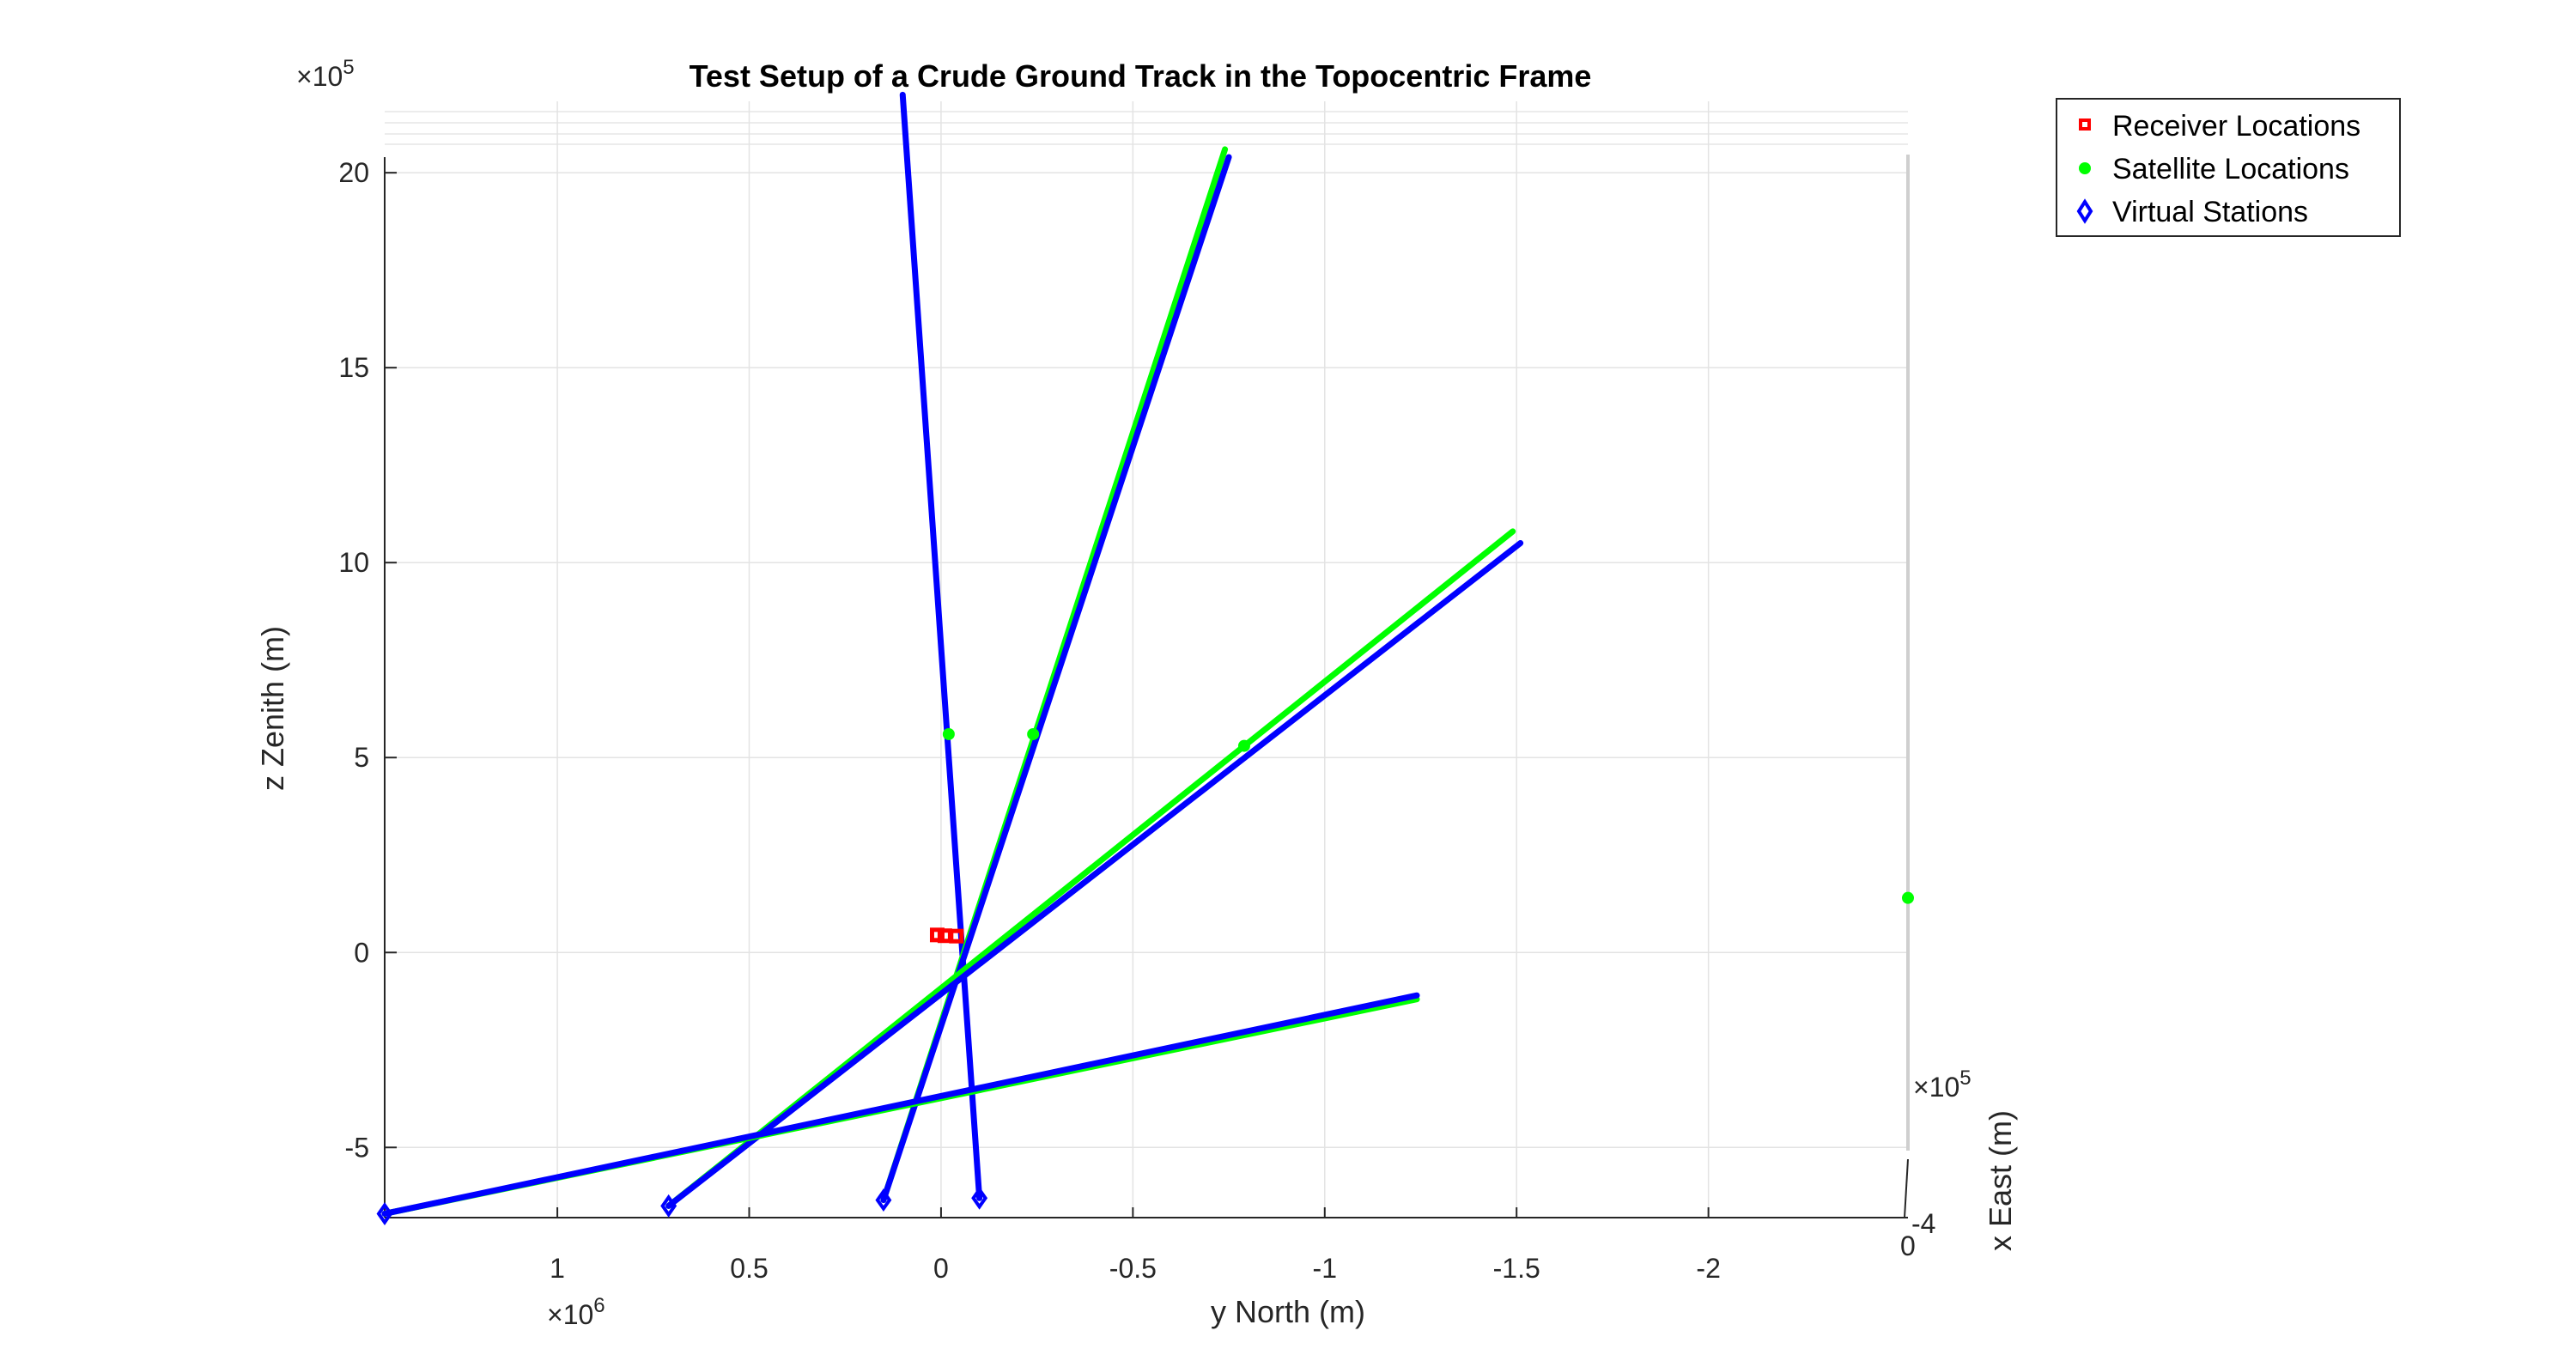 The image size is (2576, 1355). What do you see at coordinates (1325, 1268) in the screenshot?
I see `x-tick-label: -1` at bounding box center [1325, 1268].